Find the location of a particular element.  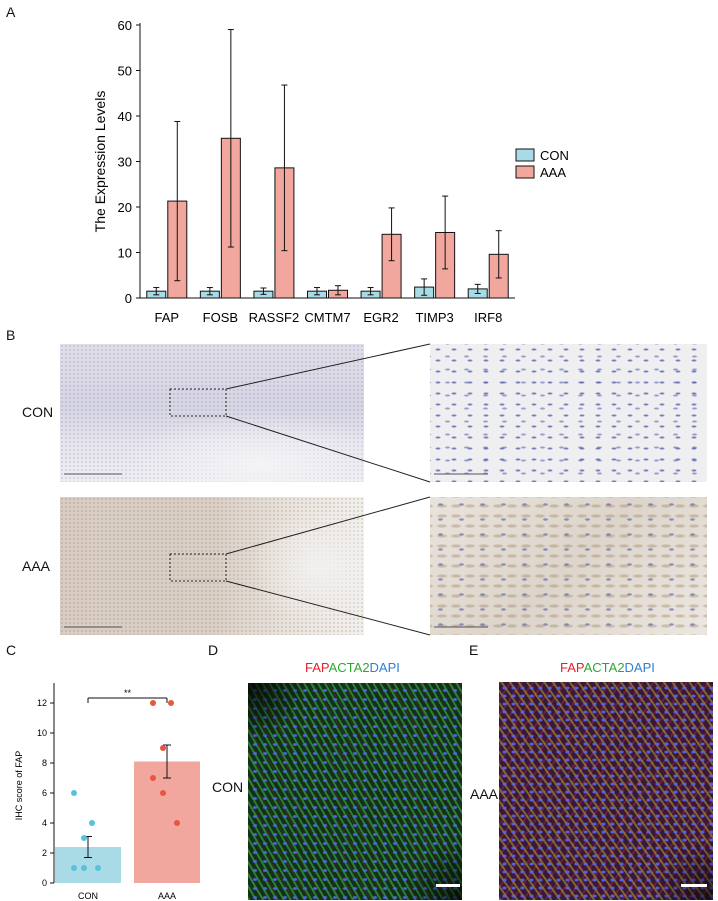

if-title-d: FAPACTA2DAPI is located at coordinates (352, 667).